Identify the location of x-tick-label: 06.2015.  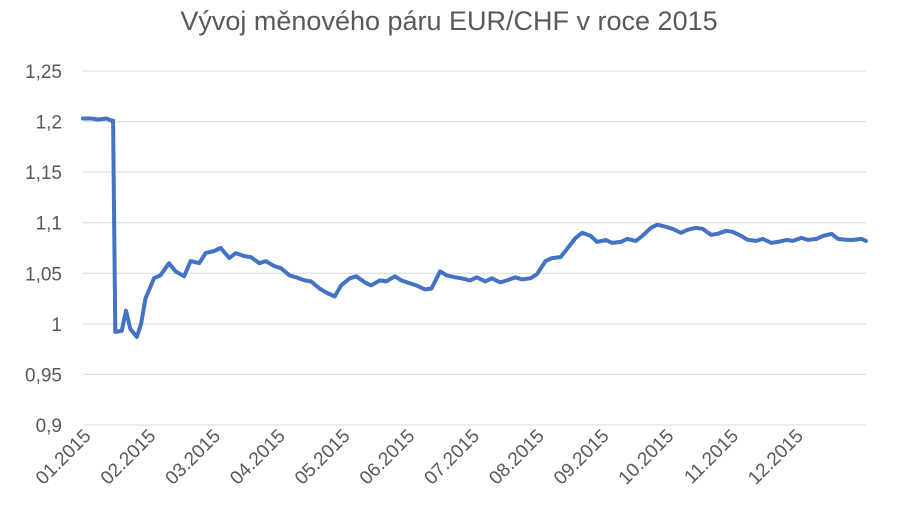
(387, 457).